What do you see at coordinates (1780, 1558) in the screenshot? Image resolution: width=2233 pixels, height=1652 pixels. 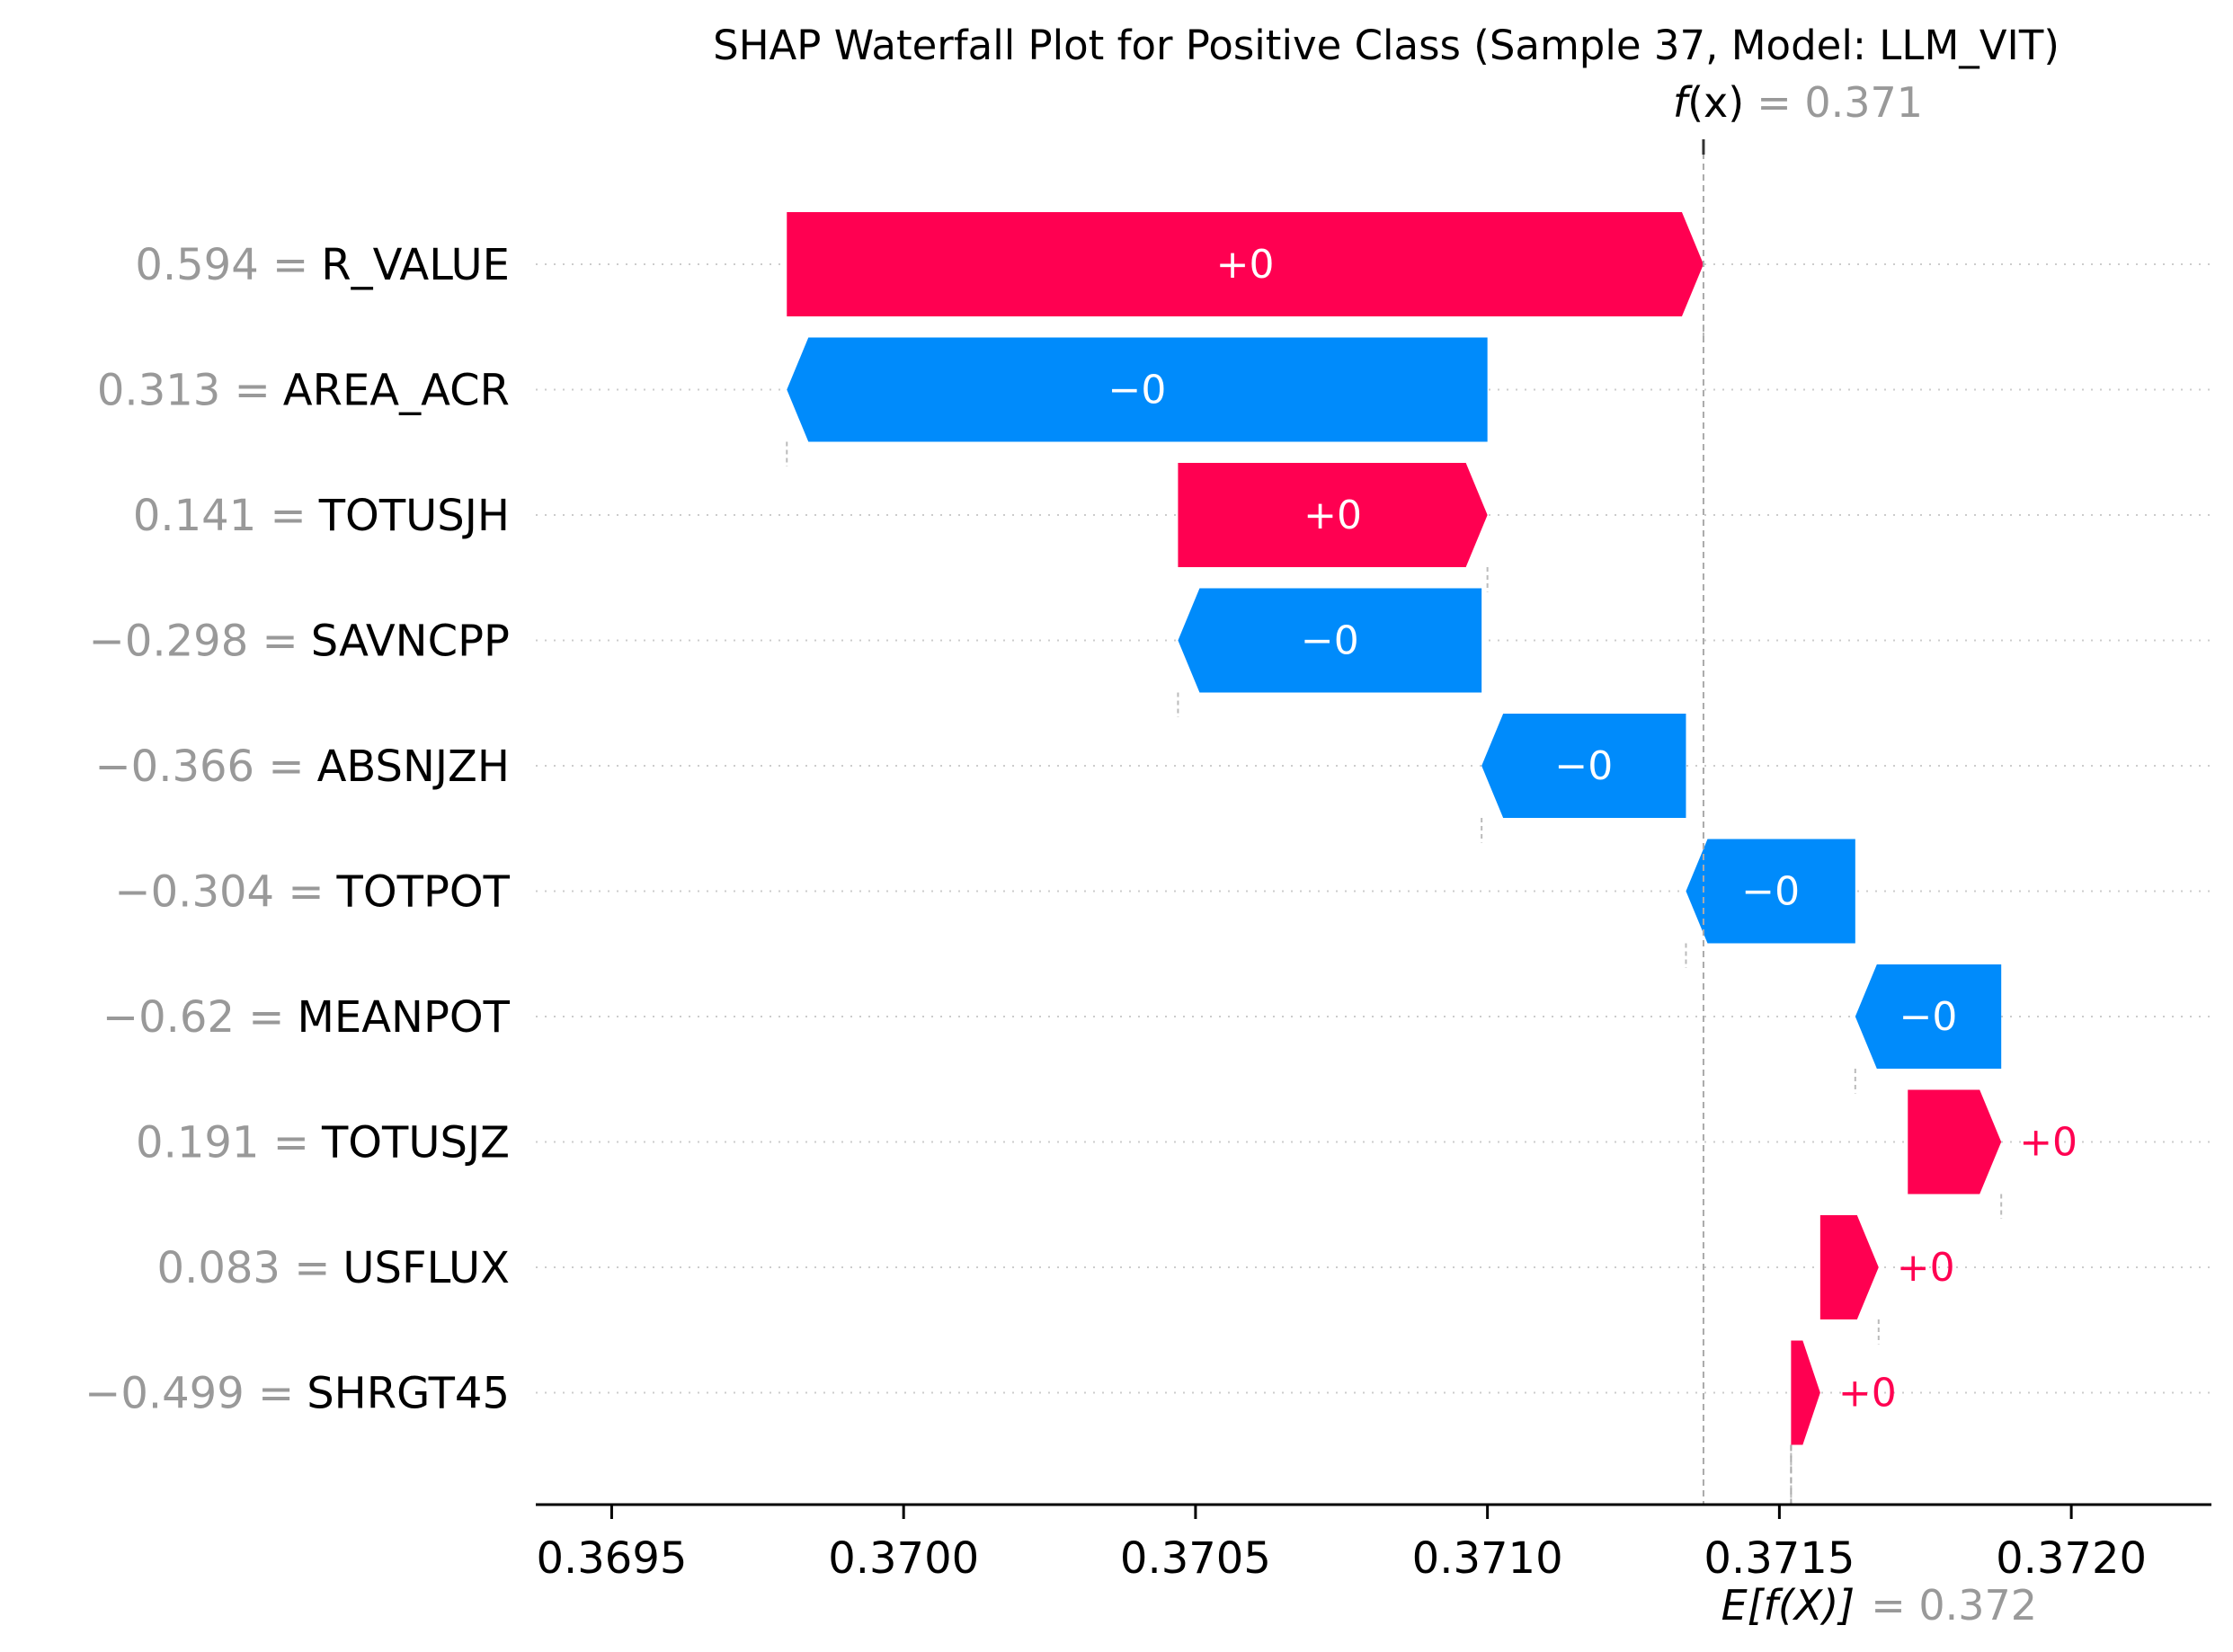 I see `x-tick-label: 0.3715` at bounding box center [1780, 1558].